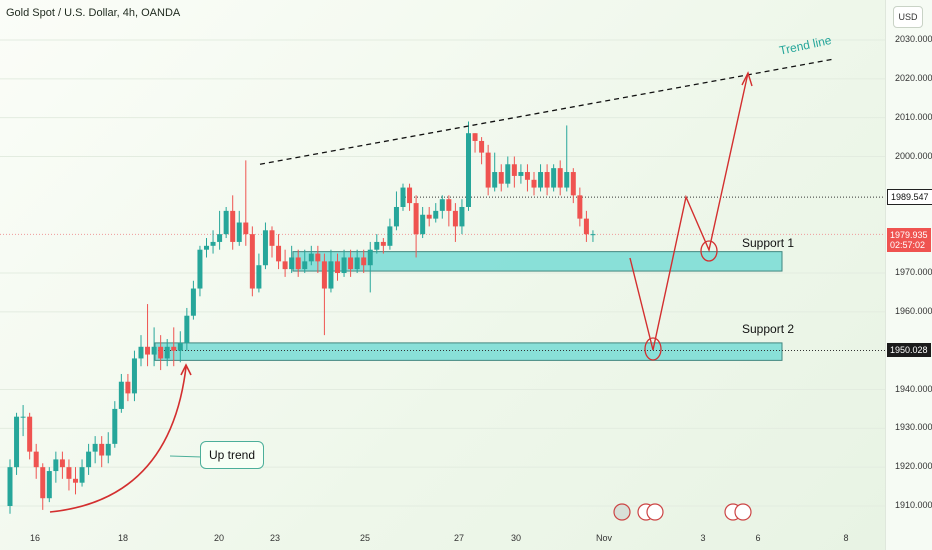 The width and height of the screenshot is (932, 550). Describe the element at coordinates (546, 111) in the screenshot. I see `trend-line` at that location.